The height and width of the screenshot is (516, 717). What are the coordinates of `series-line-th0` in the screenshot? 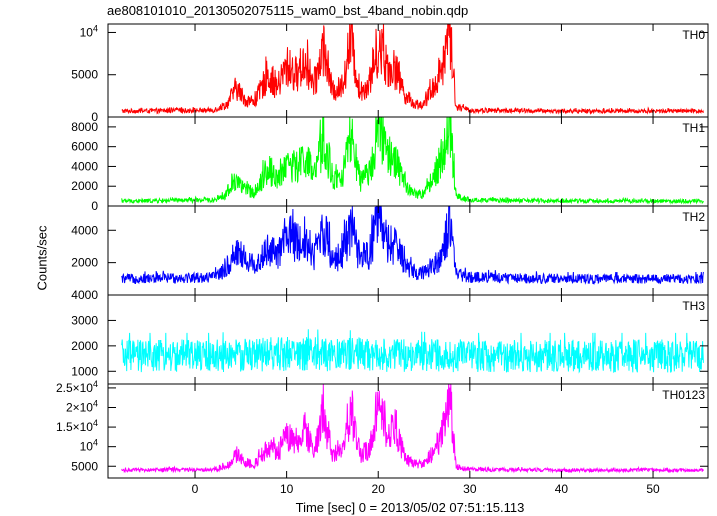 It's located at (412, 69).